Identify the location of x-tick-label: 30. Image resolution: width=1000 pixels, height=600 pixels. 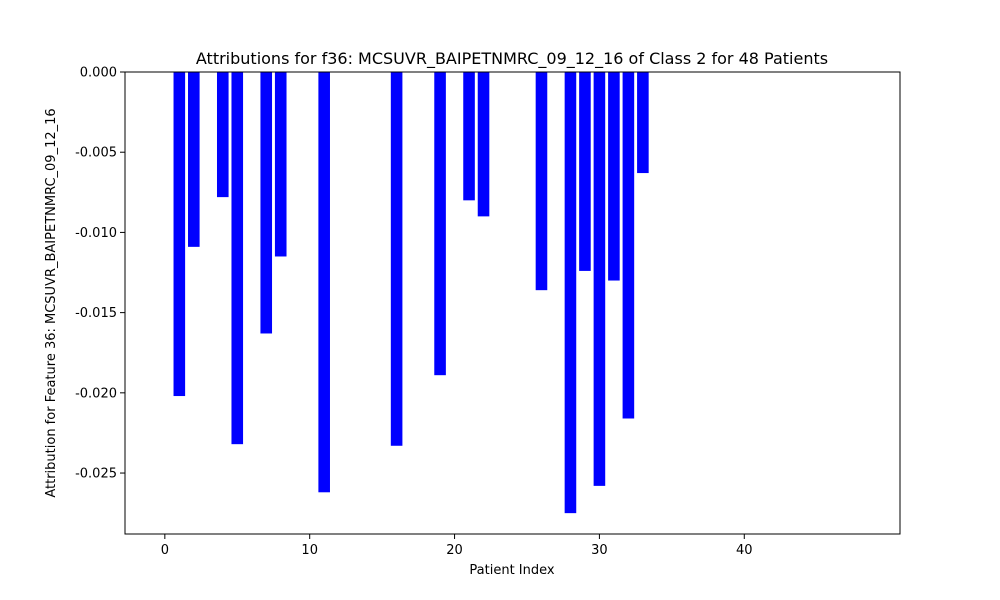
(599, 550).